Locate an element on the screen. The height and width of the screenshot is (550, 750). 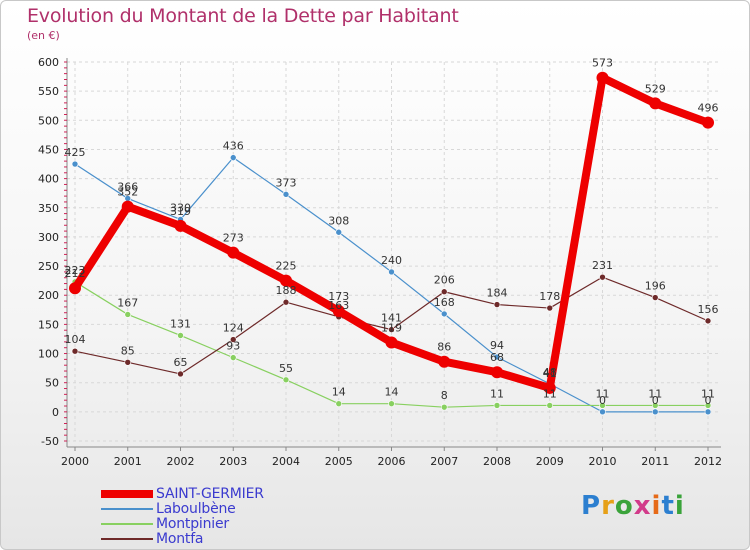
data-label-montfa: 104 is located at coordinates (75, 339).